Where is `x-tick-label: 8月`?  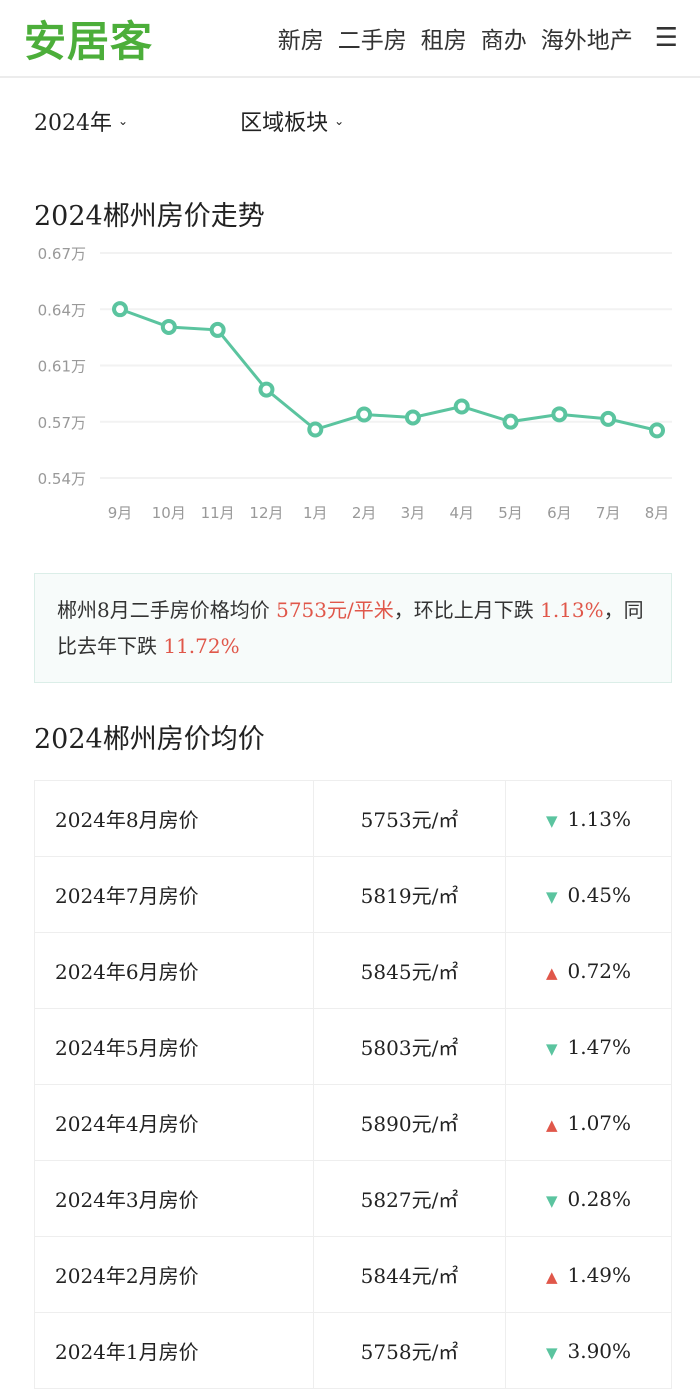
x-tick-label: 8月 is located at coordinates (657, 513).